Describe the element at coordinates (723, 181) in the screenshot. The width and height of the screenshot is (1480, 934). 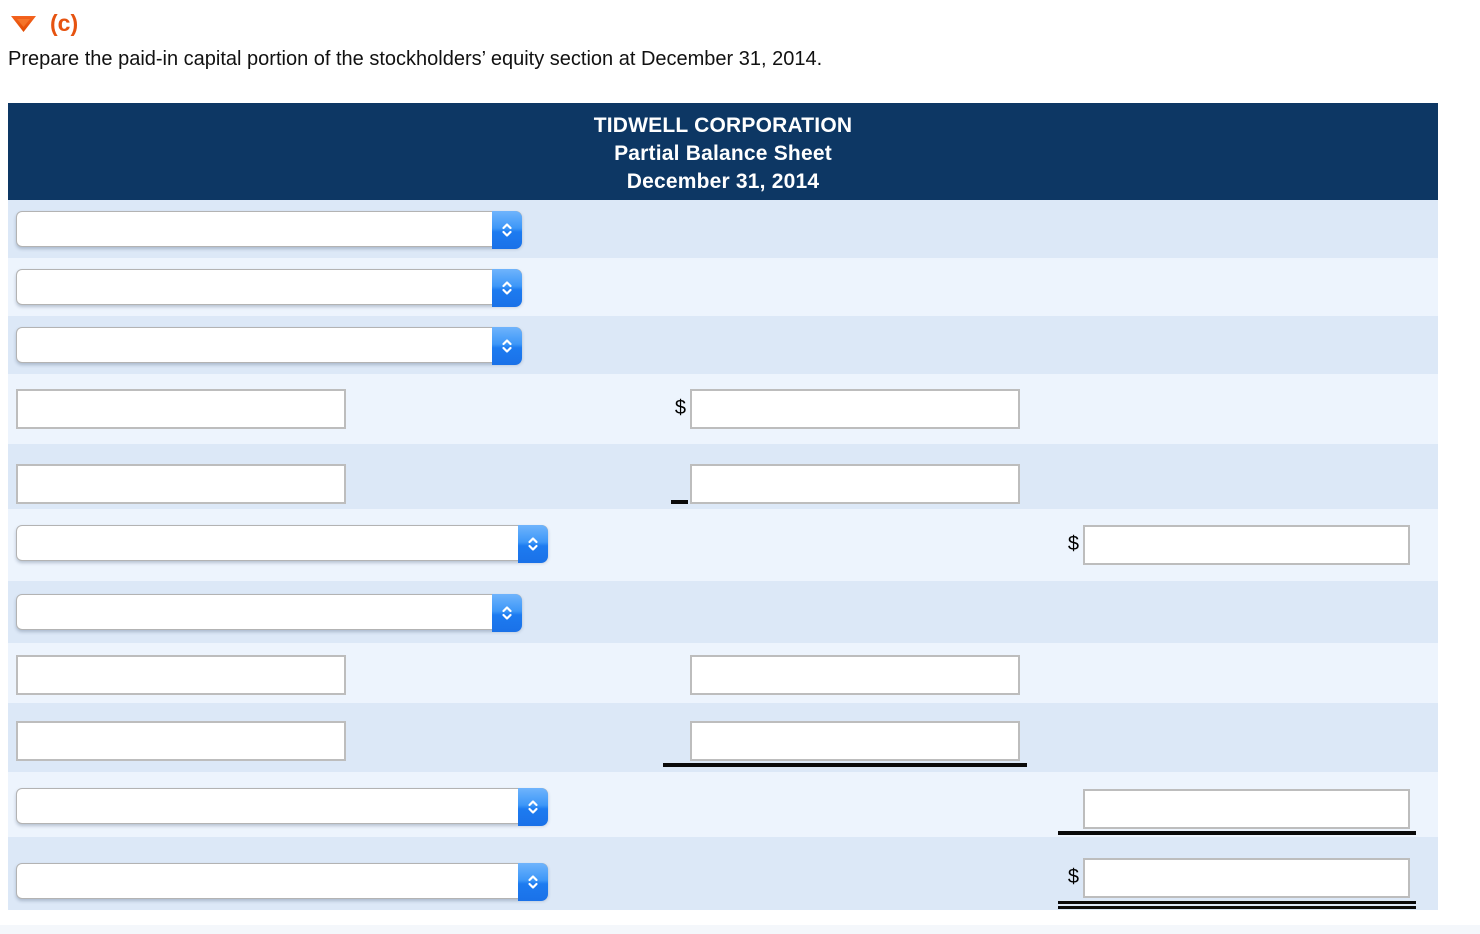
I see `statement-date: December 31, 2014` at that location.